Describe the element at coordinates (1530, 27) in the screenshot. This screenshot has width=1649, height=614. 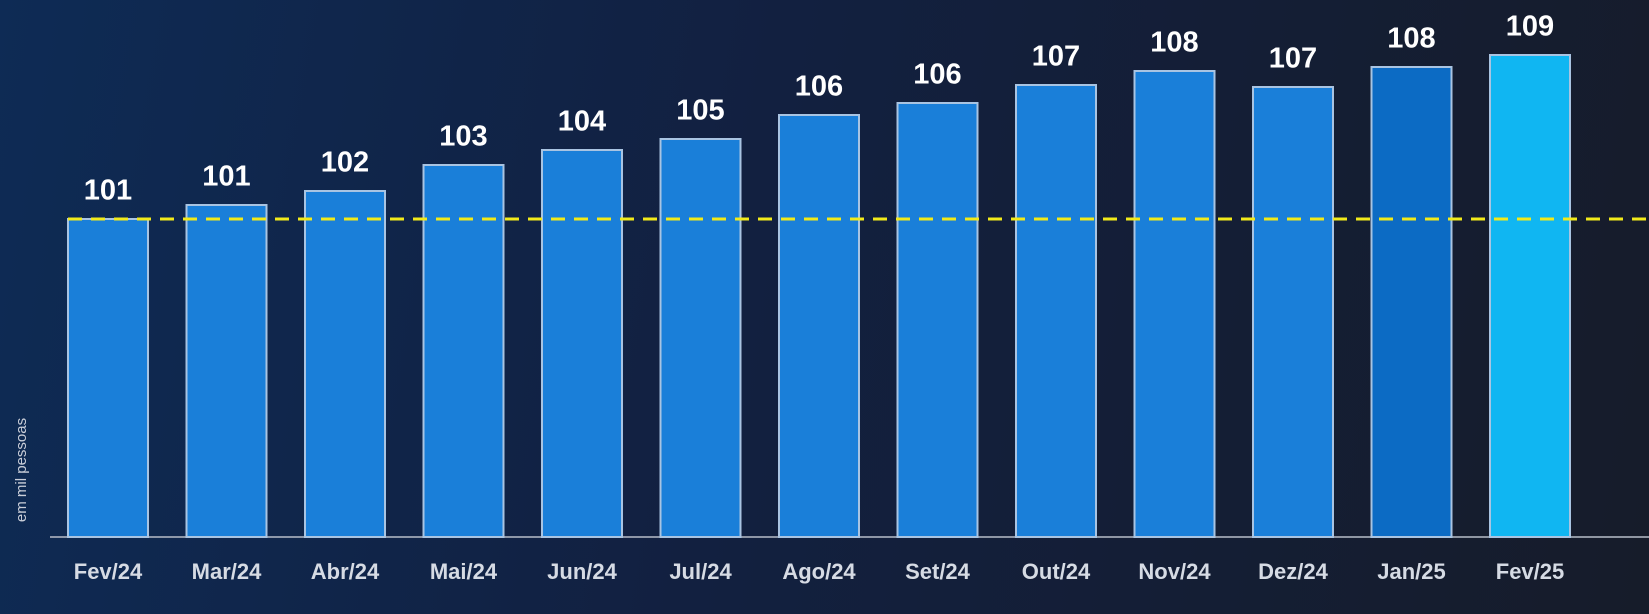
I see `value-label: 109` at that location.